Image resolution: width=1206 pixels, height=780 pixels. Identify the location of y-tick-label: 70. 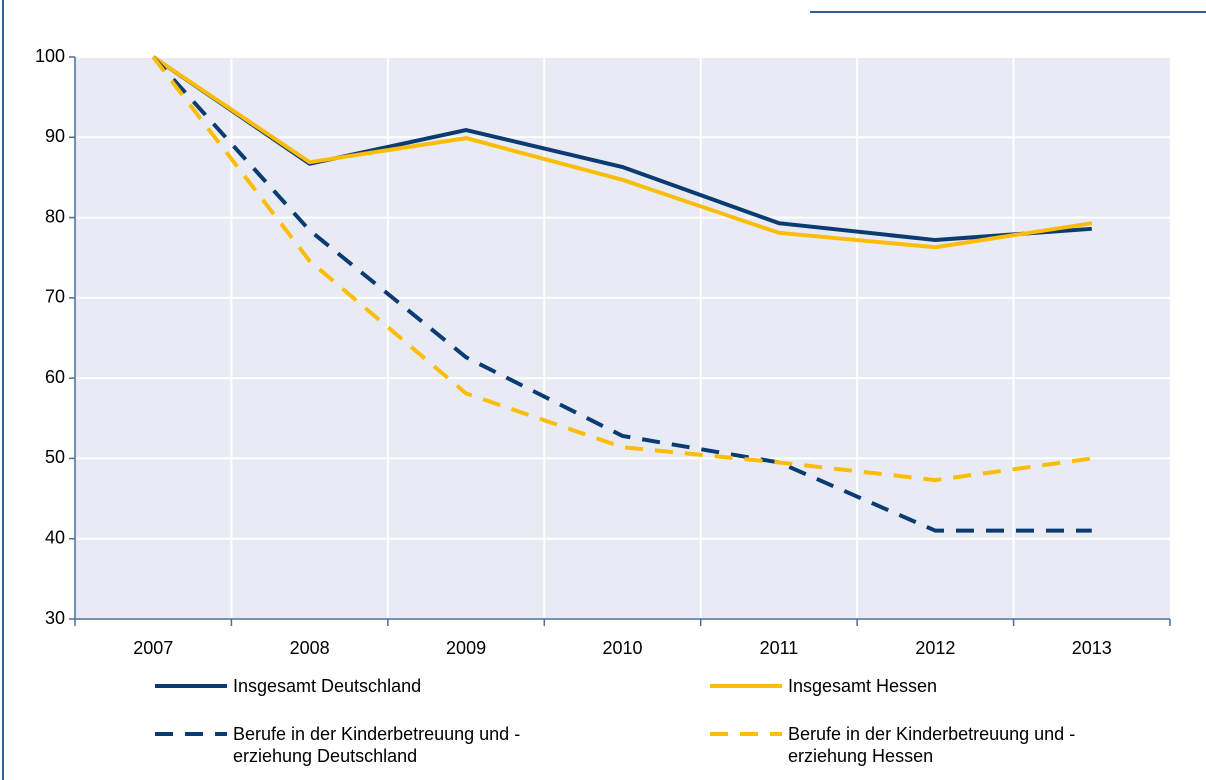
(55, 297).